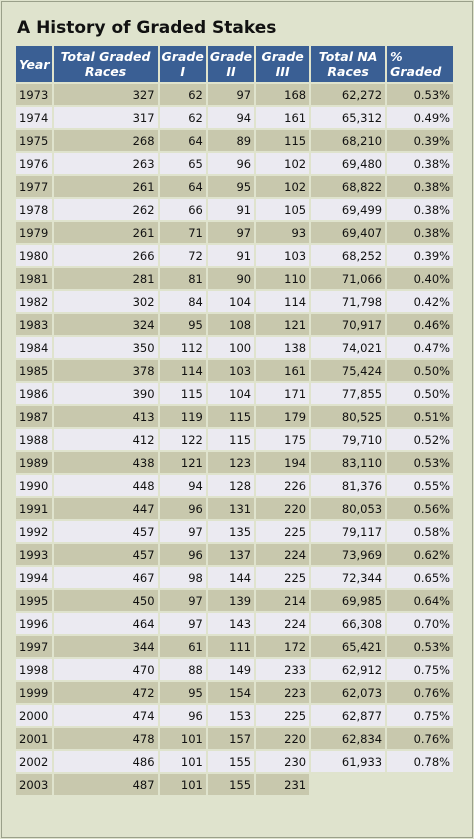  Describe the element at coordinates (348, 761) in the screenshot. I see `total-na-races-cell: 61,933` at that location.